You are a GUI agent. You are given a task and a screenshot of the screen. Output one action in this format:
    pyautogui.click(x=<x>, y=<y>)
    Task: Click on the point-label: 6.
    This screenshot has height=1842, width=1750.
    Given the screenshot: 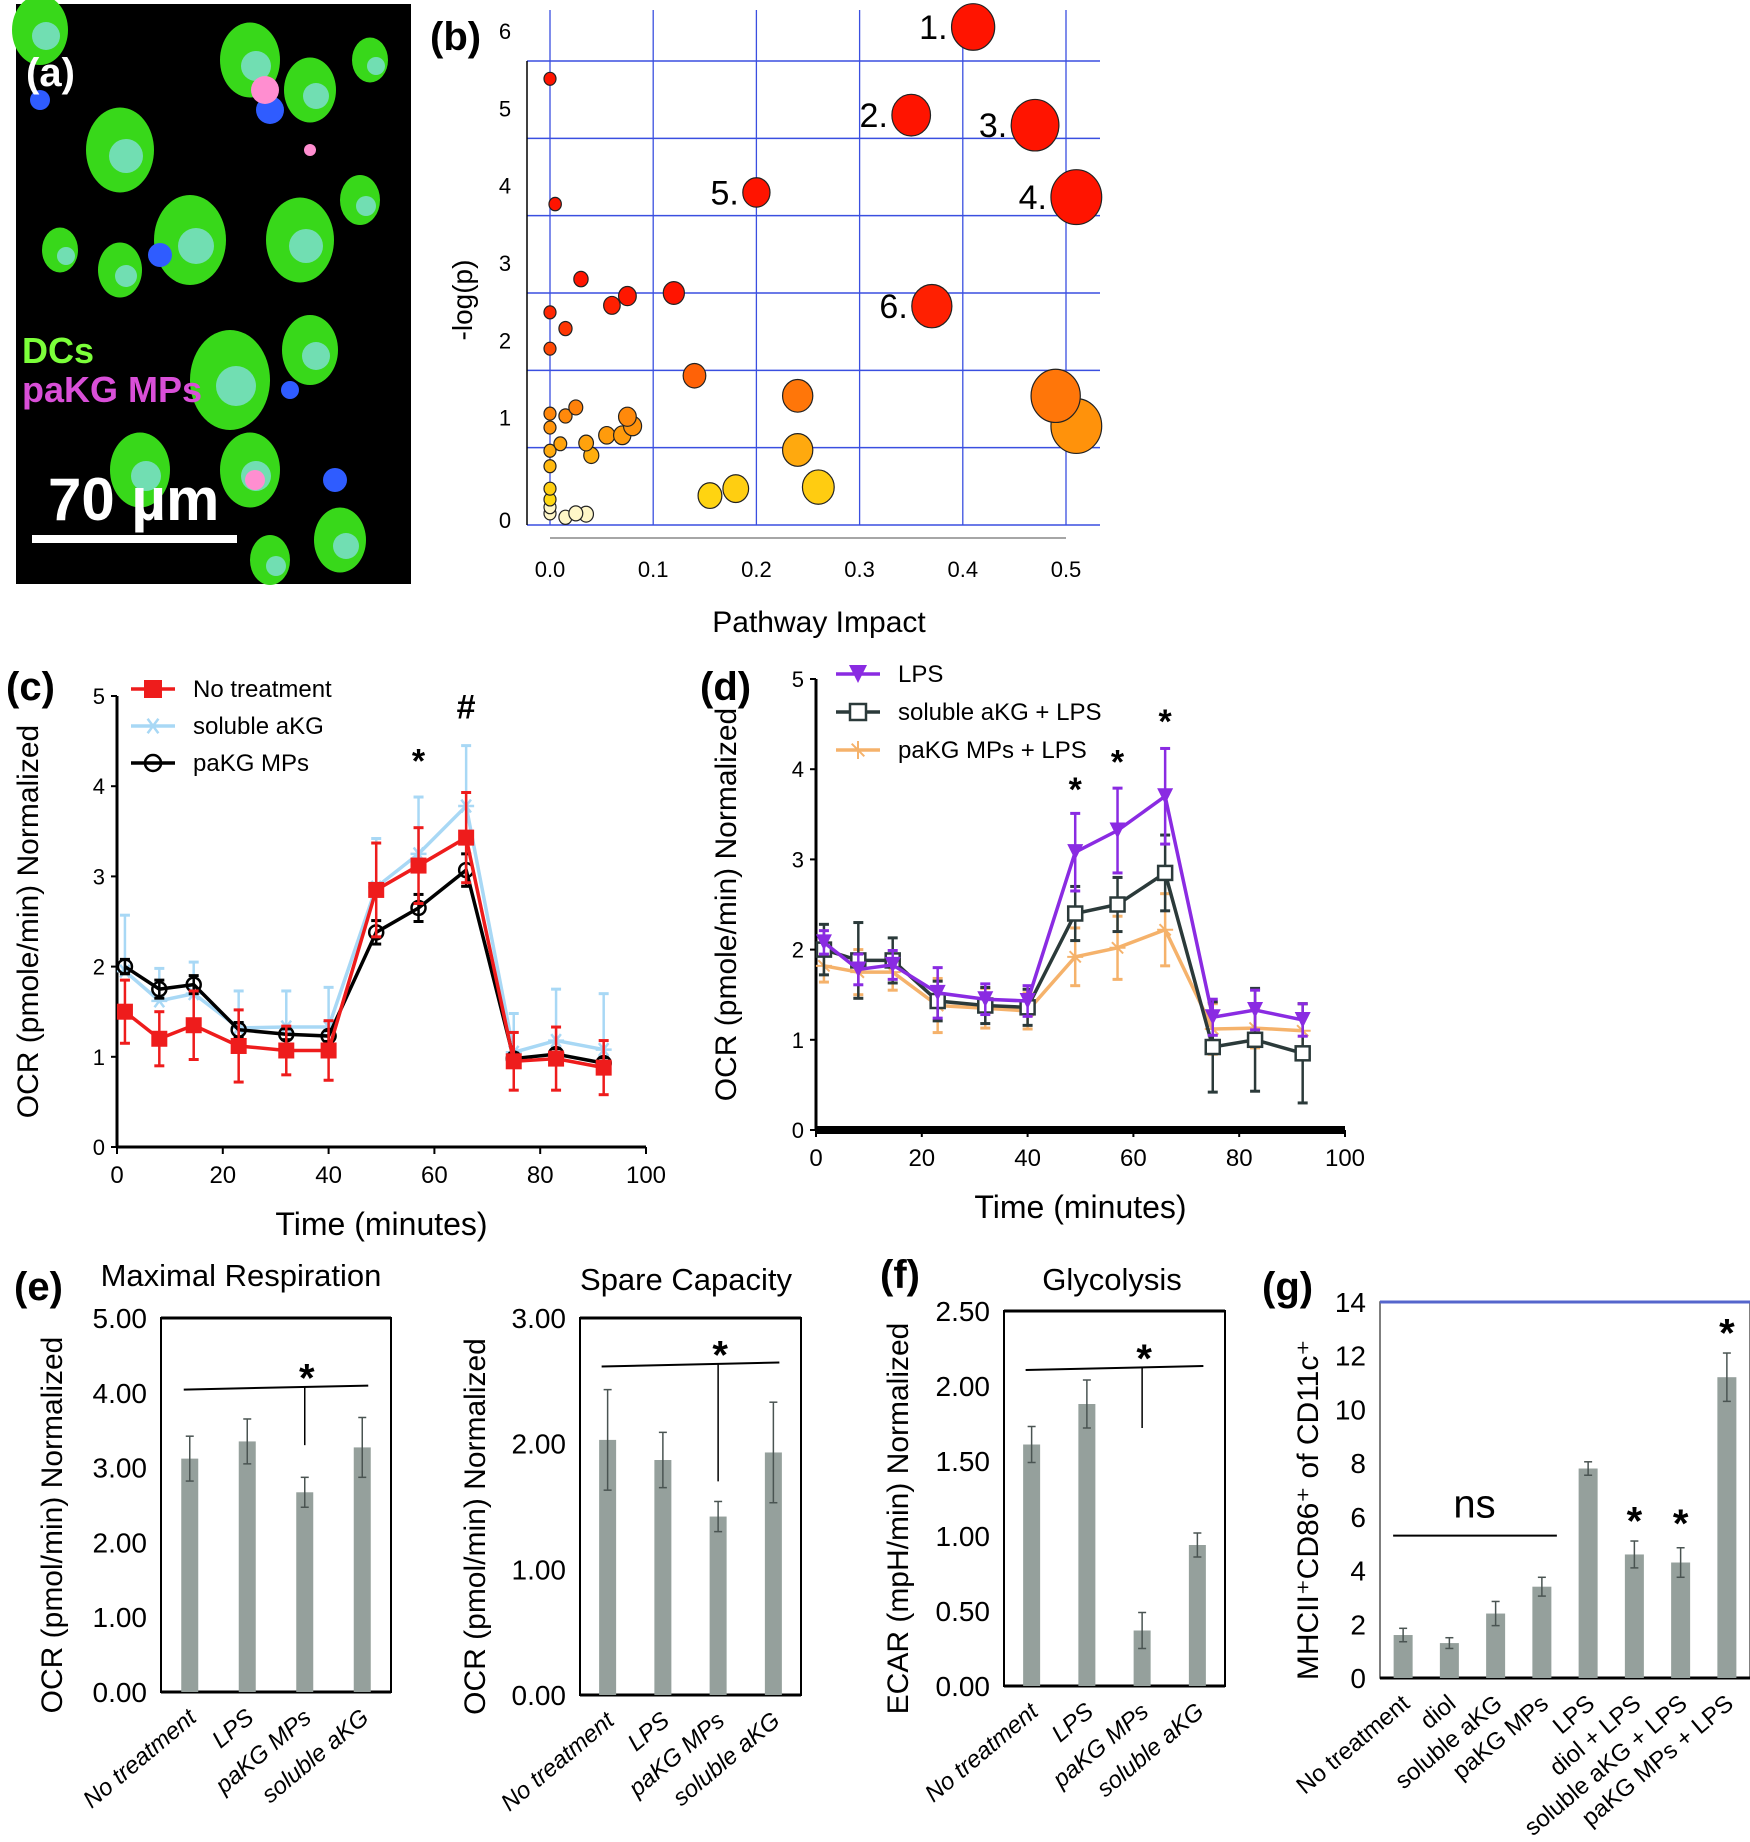 What is the action you would take?
    pyautogui.click(x=893, y=307)
    